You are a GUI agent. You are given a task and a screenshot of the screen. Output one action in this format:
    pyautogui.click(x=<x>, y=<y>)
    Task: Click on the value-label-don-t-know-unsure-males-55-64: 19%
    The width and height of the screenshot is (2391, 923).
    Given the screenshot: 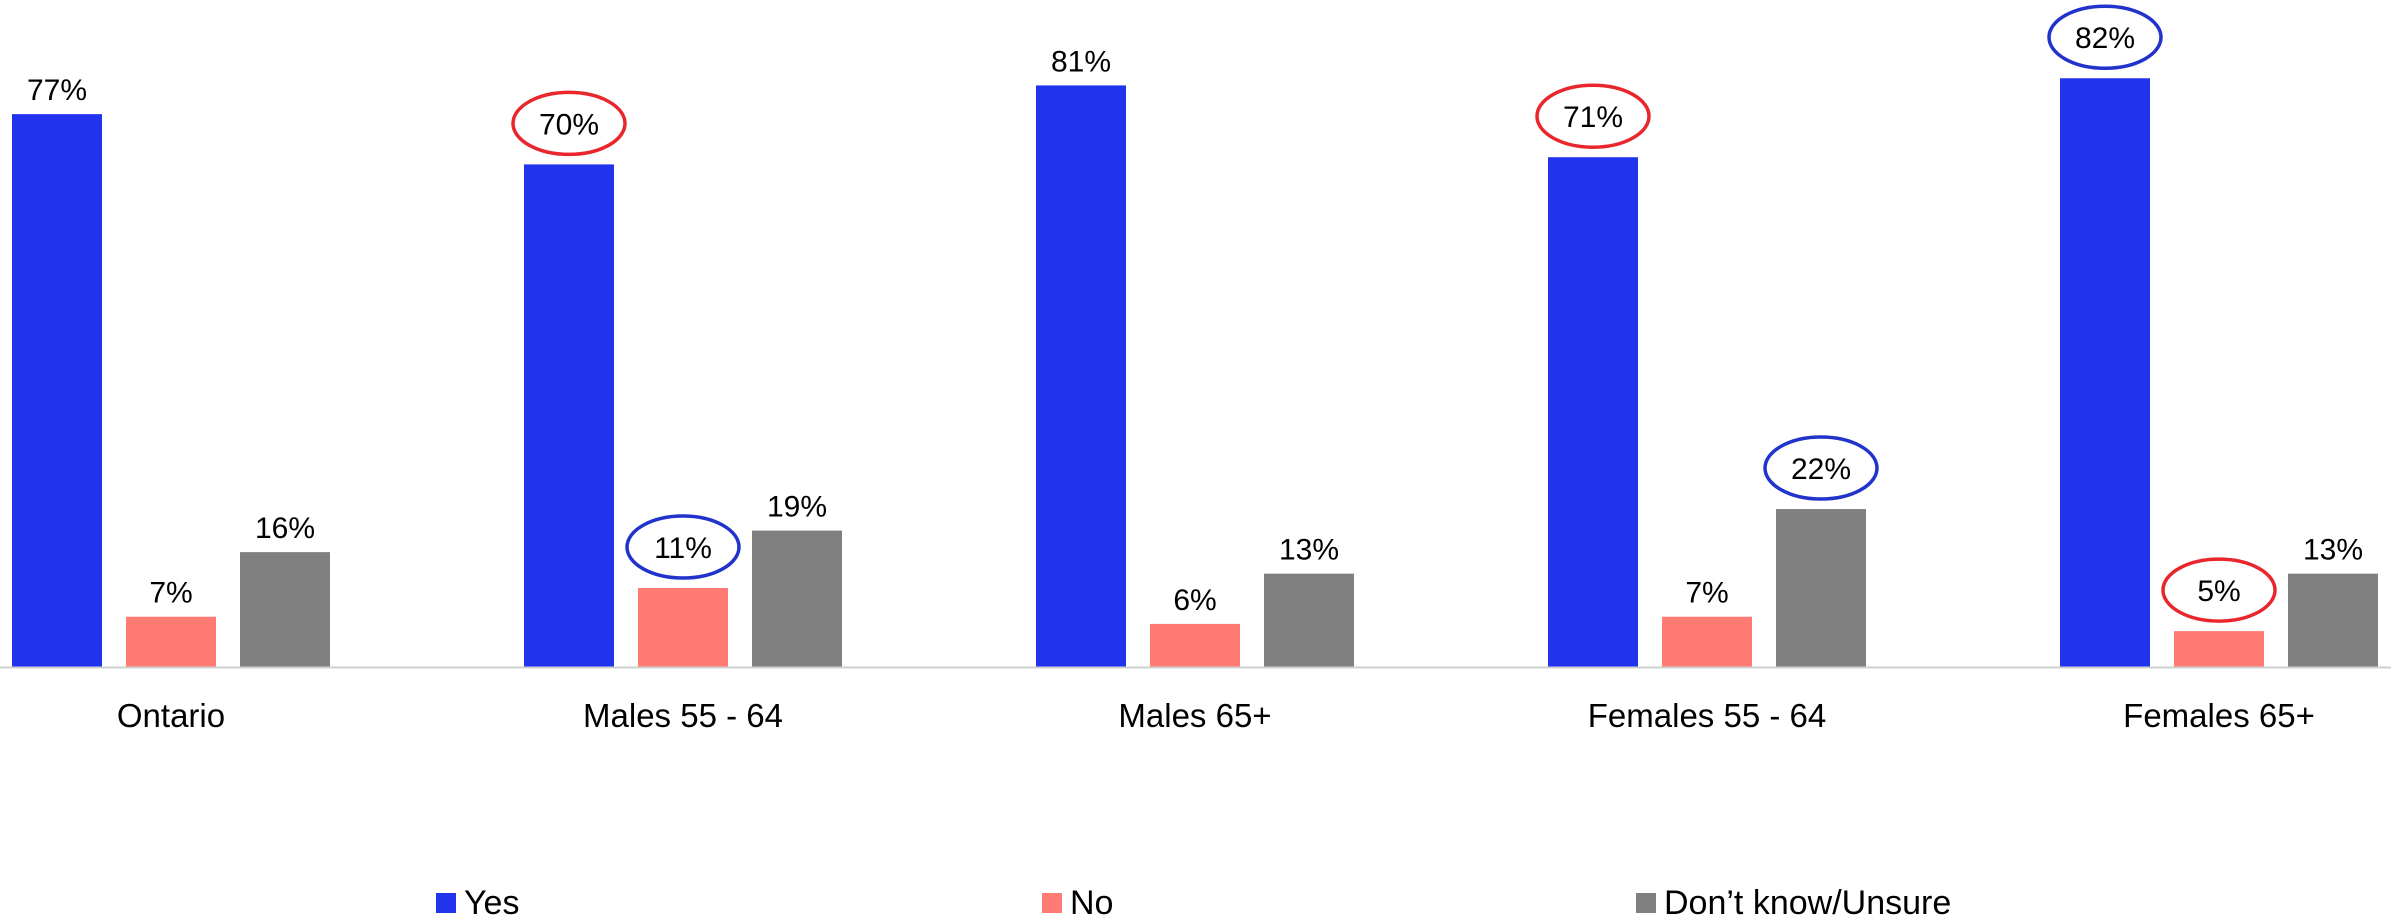 What is the action you would take?
    pyautogui.click(x=797, y=507)
    